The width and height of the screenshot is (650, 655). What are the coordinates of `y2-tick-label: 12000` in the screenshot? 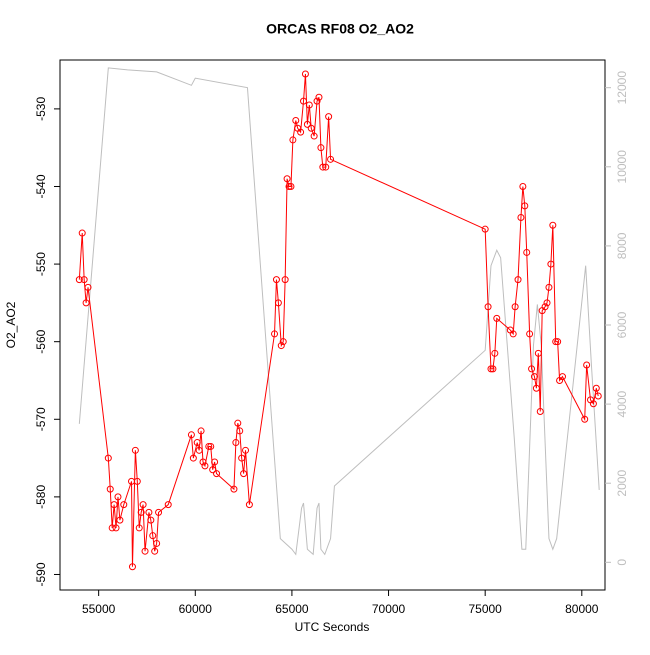 It's located at (622, 88).